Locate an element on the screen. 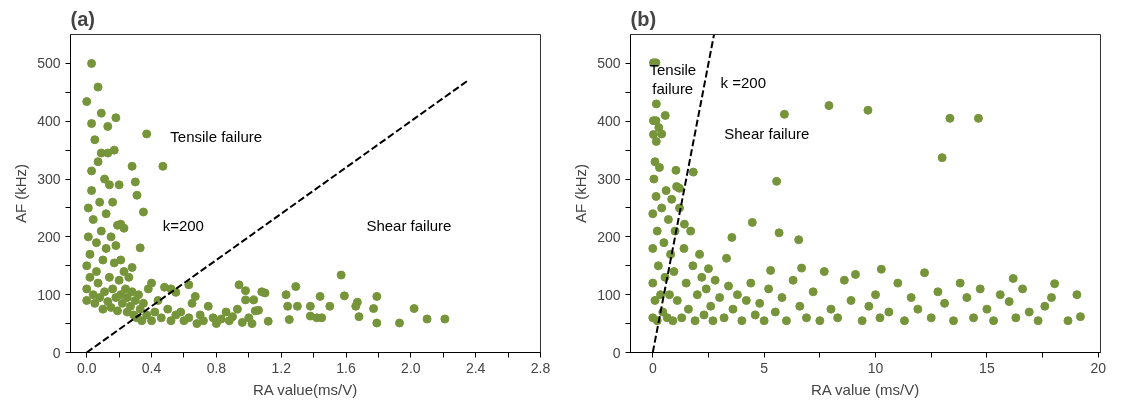 This screenshot has width=1136, height=407. x-tick-label: 0.8 is located at coordinates (216, 367).